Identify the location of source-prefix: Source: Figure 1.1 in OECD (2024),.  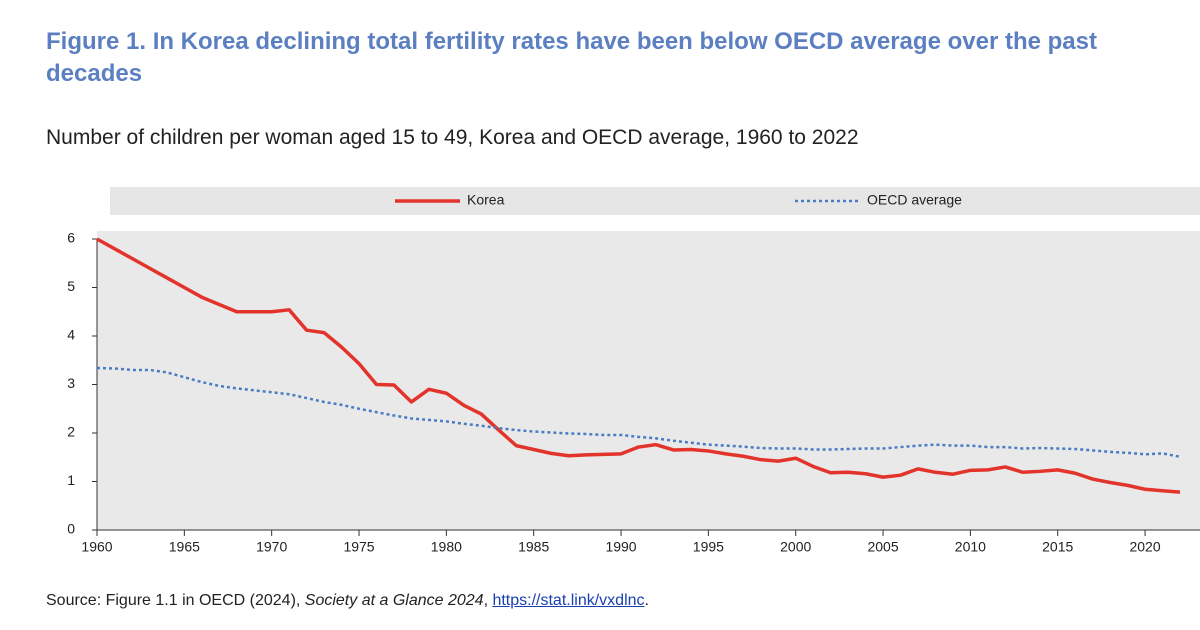
(175, 600).